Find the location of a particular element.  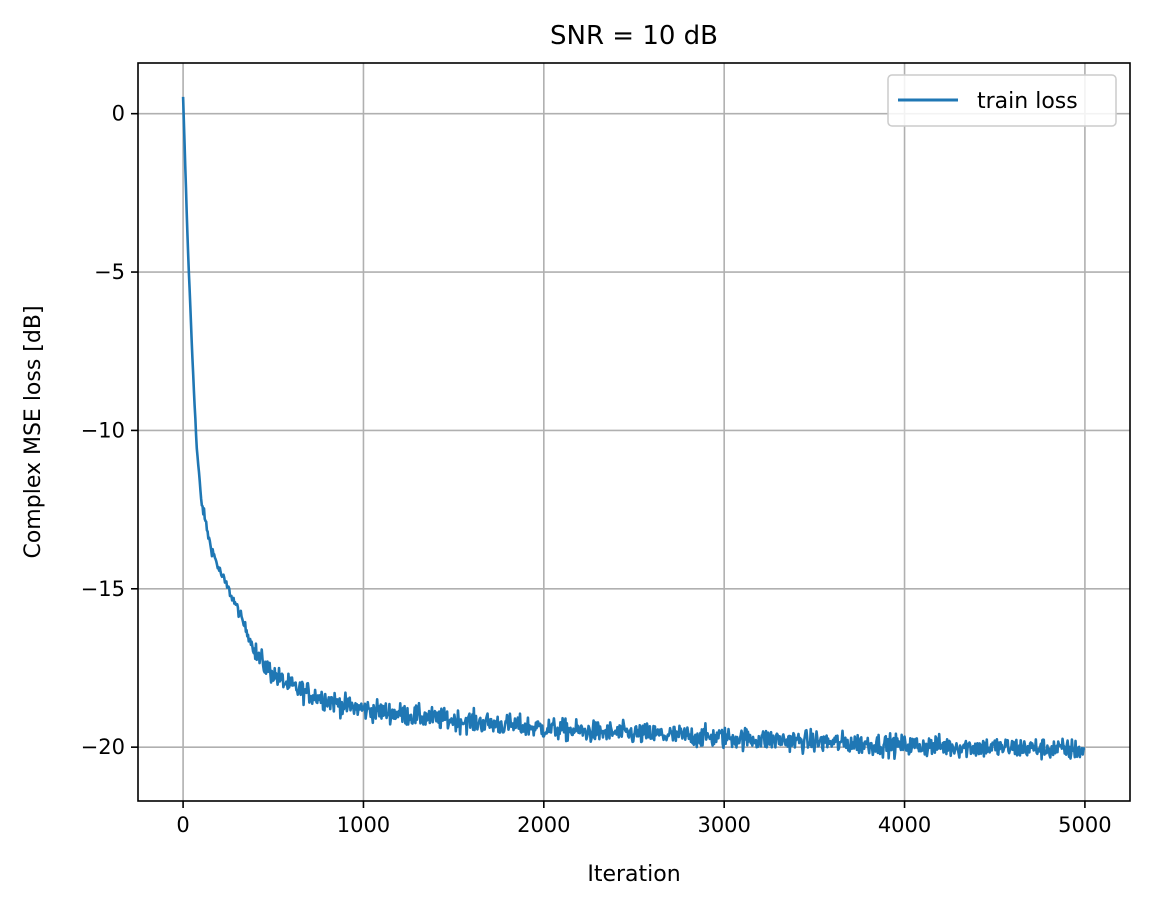

legend: train loss is located at coordinates (1002, 100).